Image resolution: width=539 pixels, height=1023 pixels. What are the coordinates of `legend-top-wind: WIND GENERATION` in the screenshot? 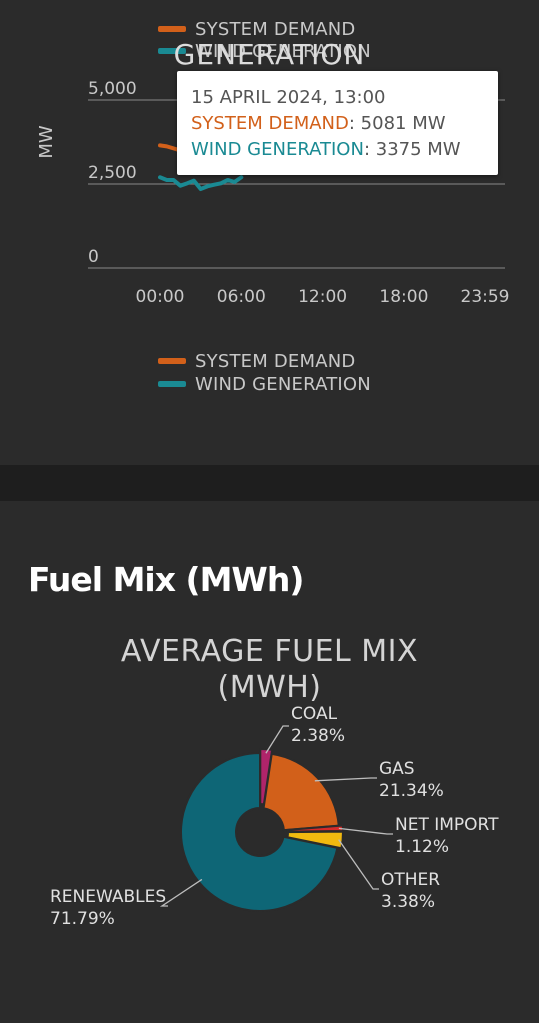 It's located at (264, 51).